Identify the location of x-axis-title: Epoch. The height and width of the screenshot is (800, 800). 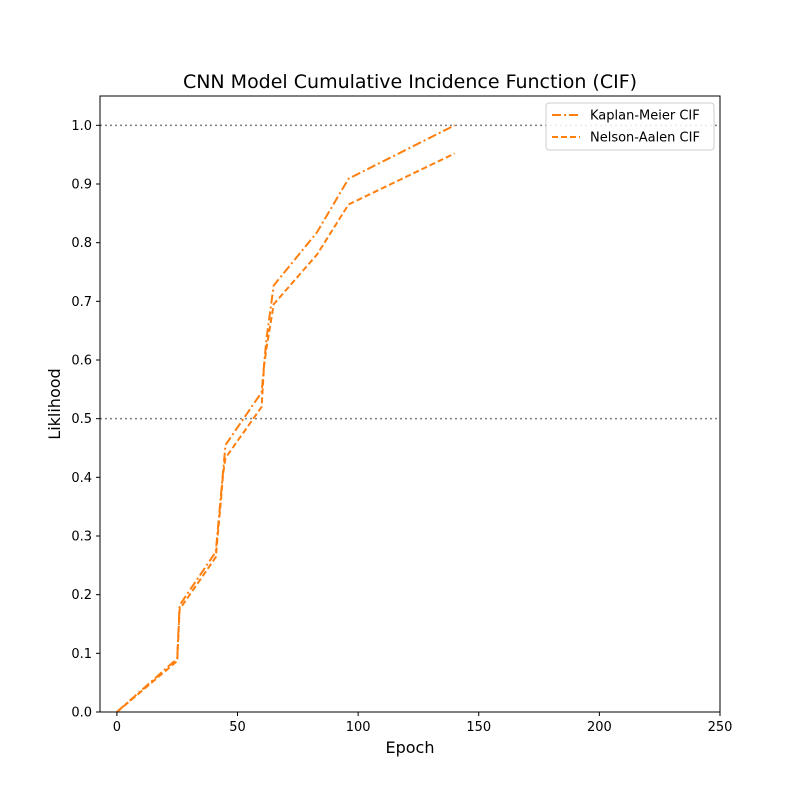
(410, 747).